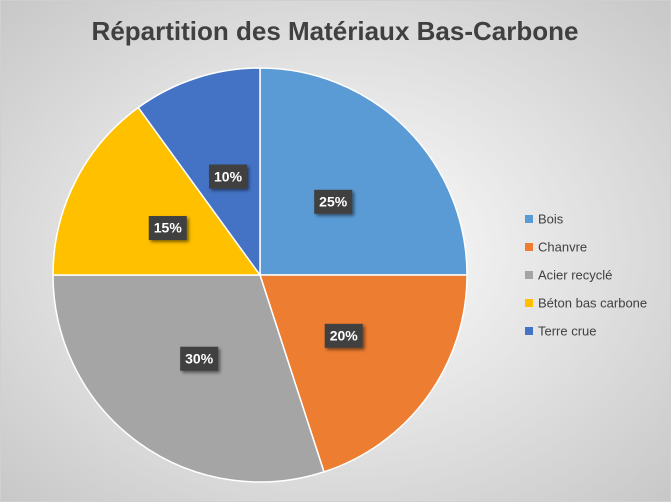 The width and height of the screenshot is (671, 502). What do you see at coordinates (592, 302) in the screenshot?
I see `legend-label: Béton bas carbone` at bounding box center [592, 302].